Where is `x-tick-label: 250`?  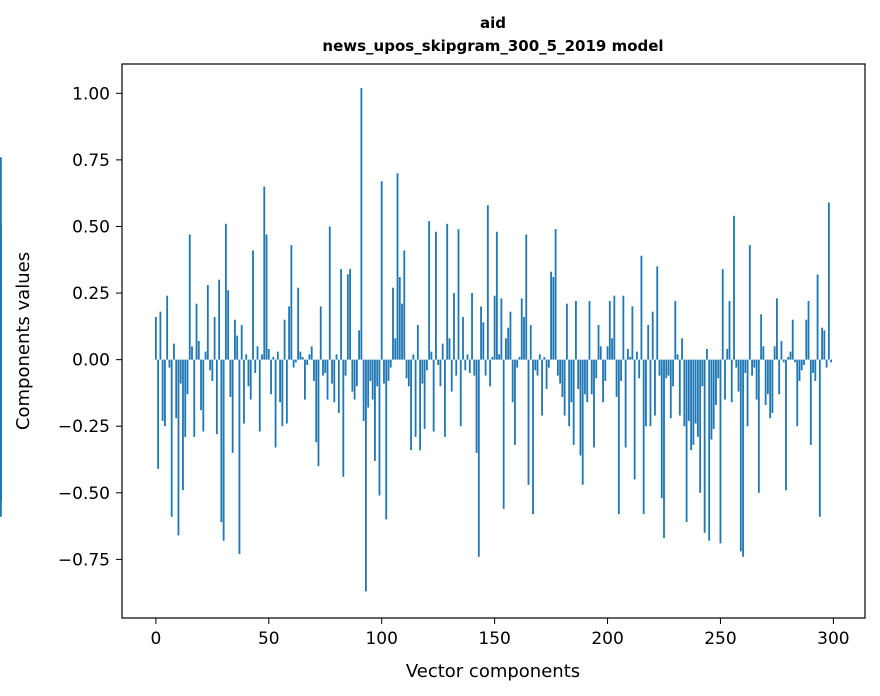 x-tick-label: 250 is located at coordinates (720, 639).